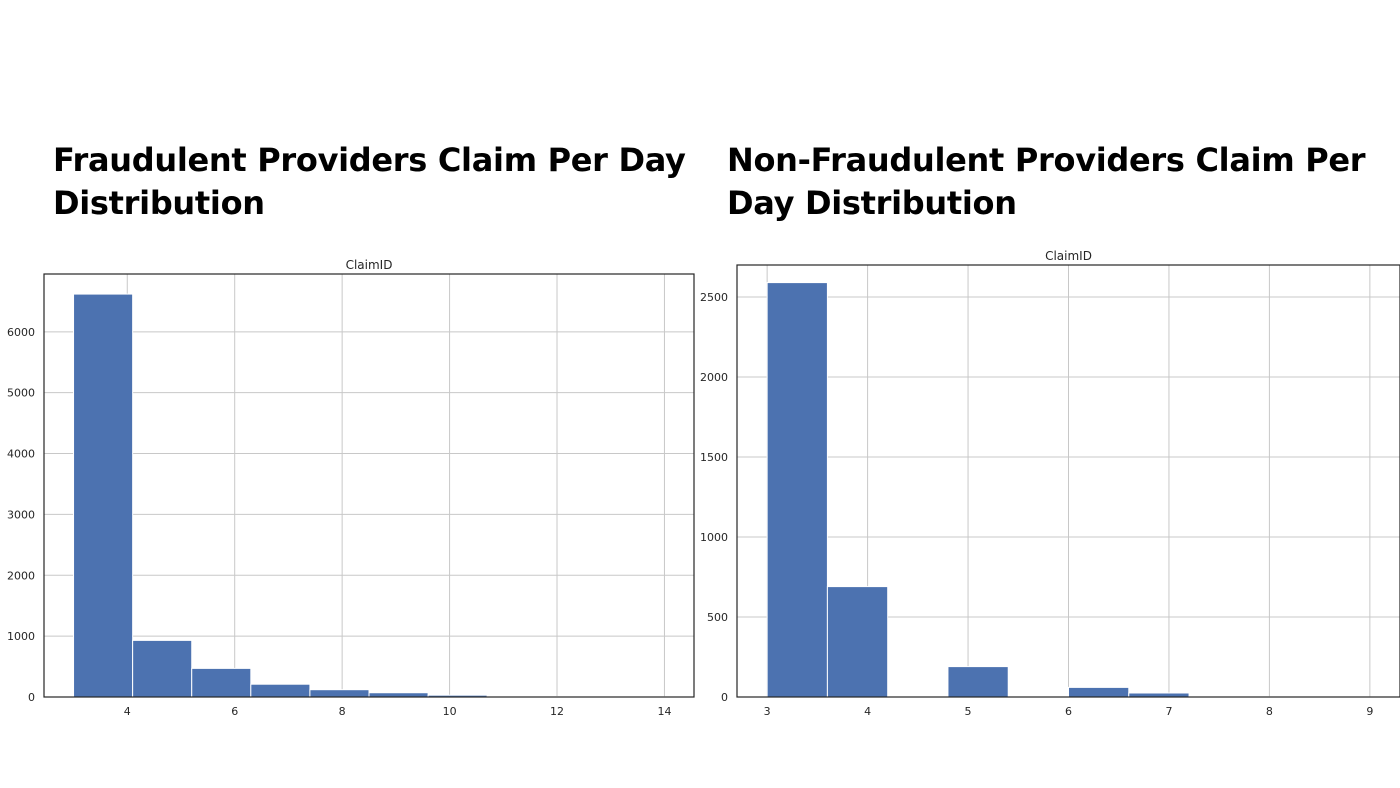 This screenshot has height=788, width=1400. I want to click on nonfraud-xtick-label-6: 6, so click(1068, 711).